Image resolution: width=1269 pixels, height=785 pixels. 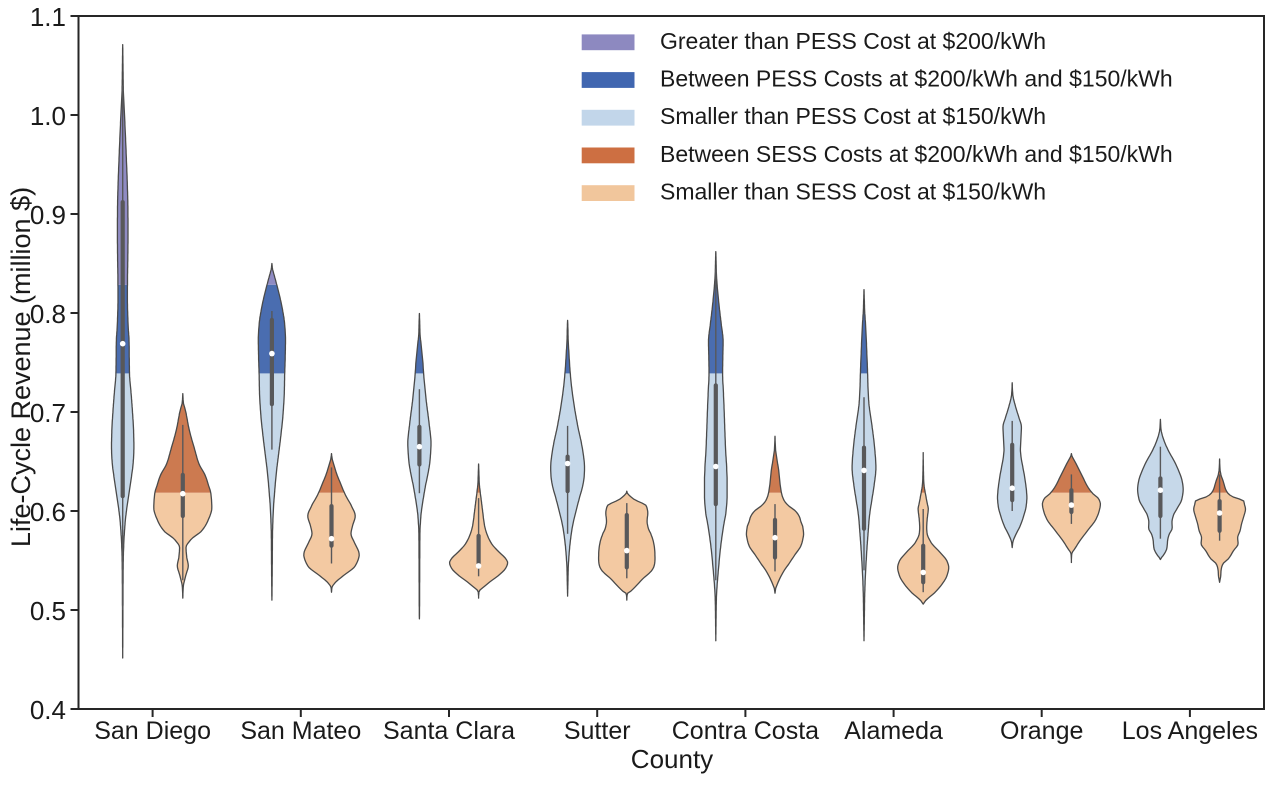 What do you see at coordinates (449, 731) in the screenshot?
I see `svg-text: Santa Clara` at bounding box center [449, 731].